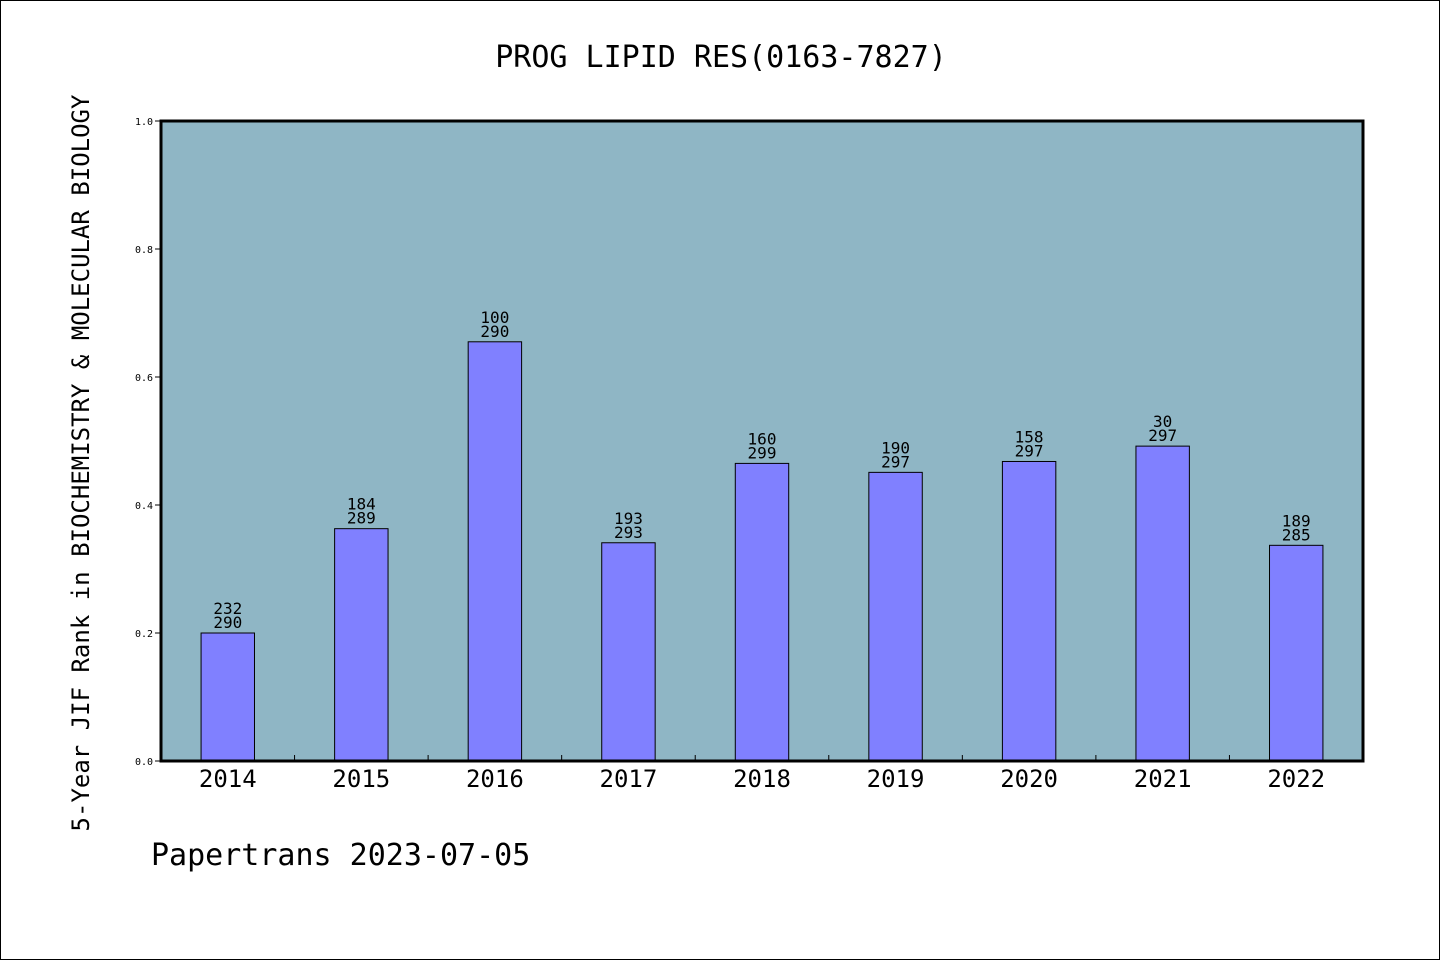 The image size is (1440, 966). Describe the element at coordinates (1296, 520) in the screenshot. I see `bar-label-rank: 189` at that location.